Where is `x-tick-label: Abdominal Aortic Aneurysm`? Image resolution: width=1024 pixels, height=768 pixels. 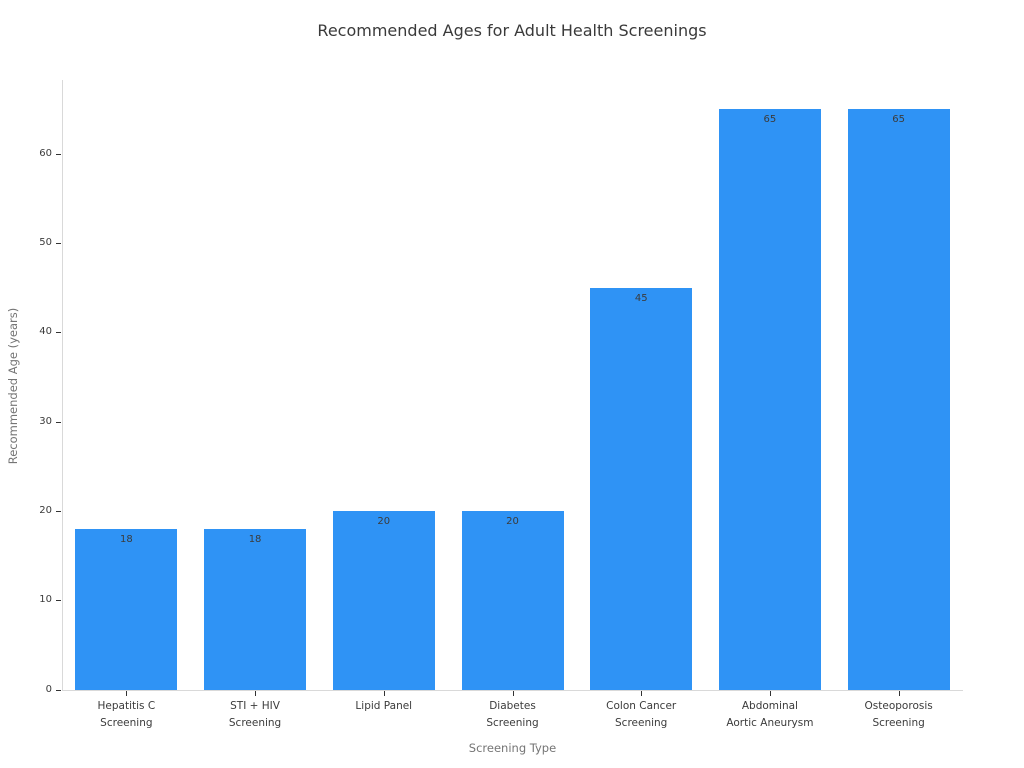
x-tick-label: Abdominal Aortic Aneurysm is located at coordinates (770, 714).